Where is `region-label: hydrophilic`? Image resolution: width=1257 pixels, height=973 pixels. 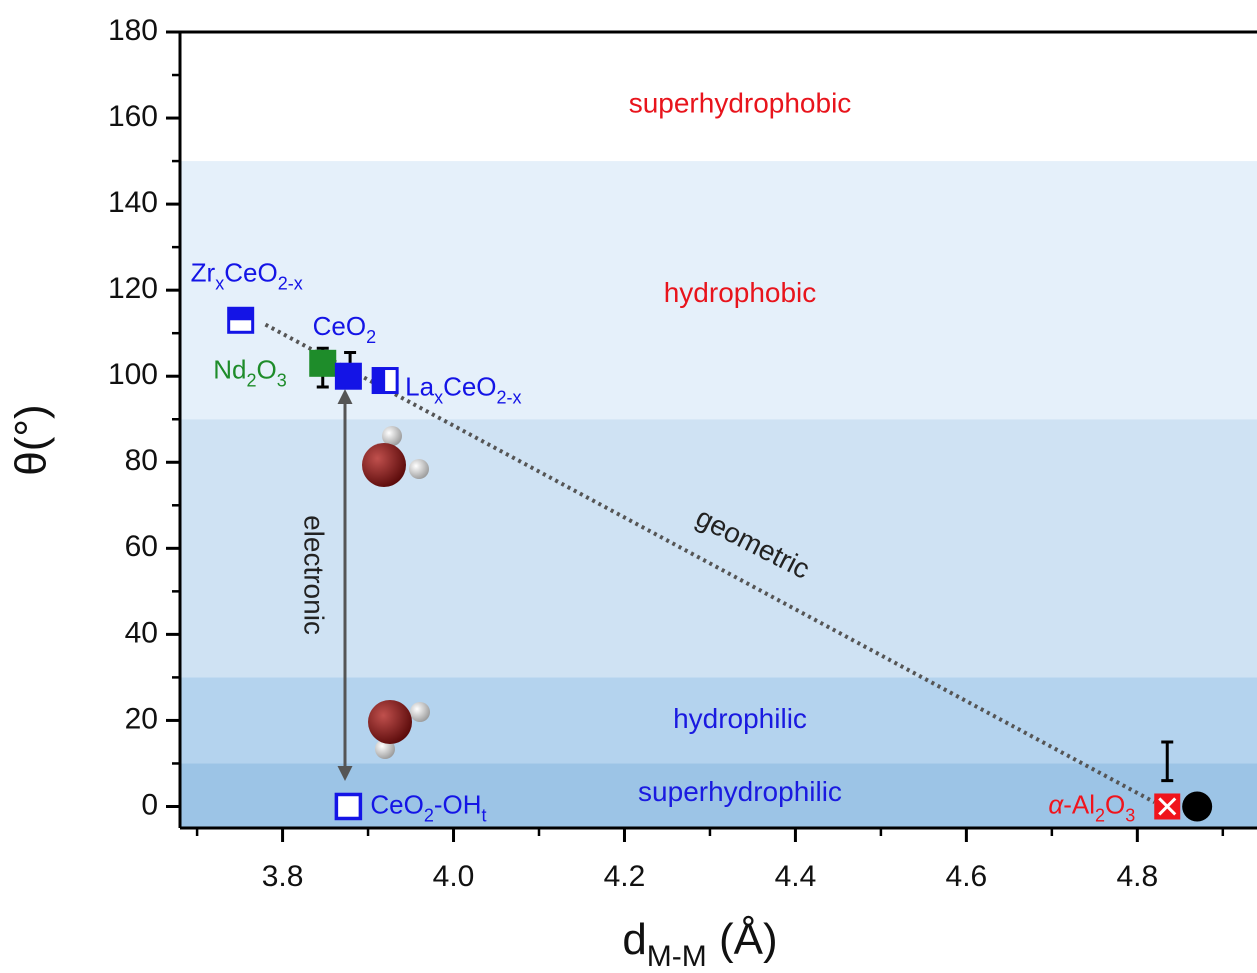 region-label: hydrophilic is located at coordinates (740, 718).